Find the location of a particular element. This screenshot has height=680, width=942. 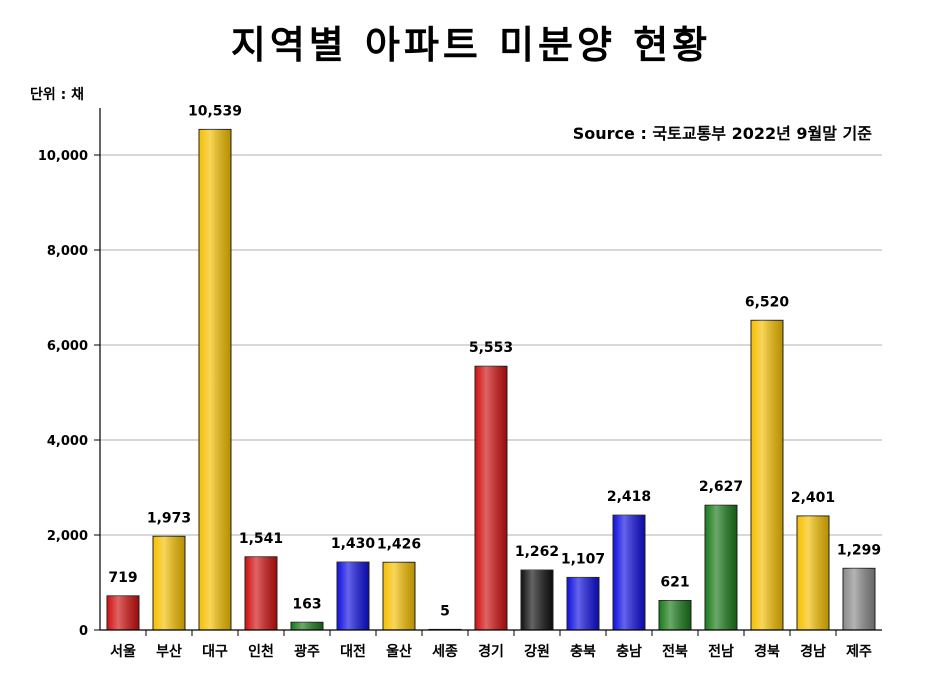

bar-광주 is located at coordinates (307, 626).